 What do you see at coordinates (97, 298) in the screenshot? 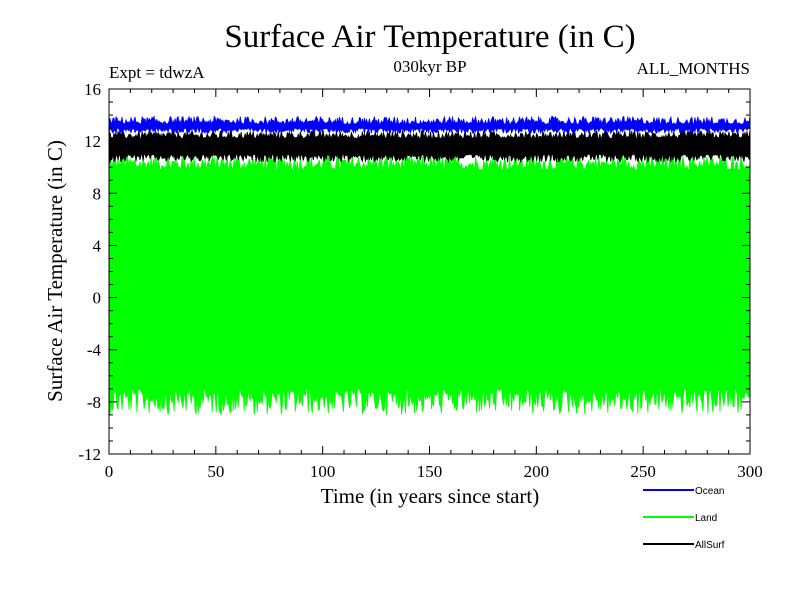
I see `y-tick-label: 0` at bounding box center [97, 298].